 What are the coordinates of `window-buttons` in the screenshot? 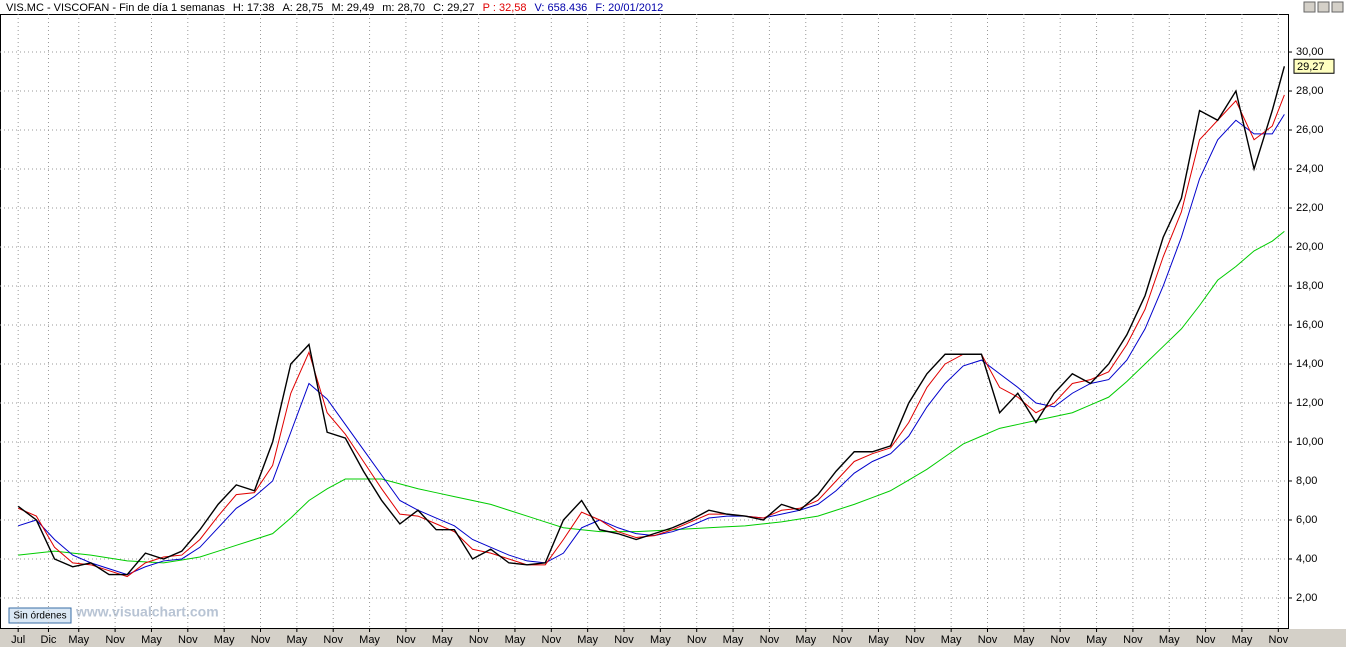 It's located at (1323, 7).